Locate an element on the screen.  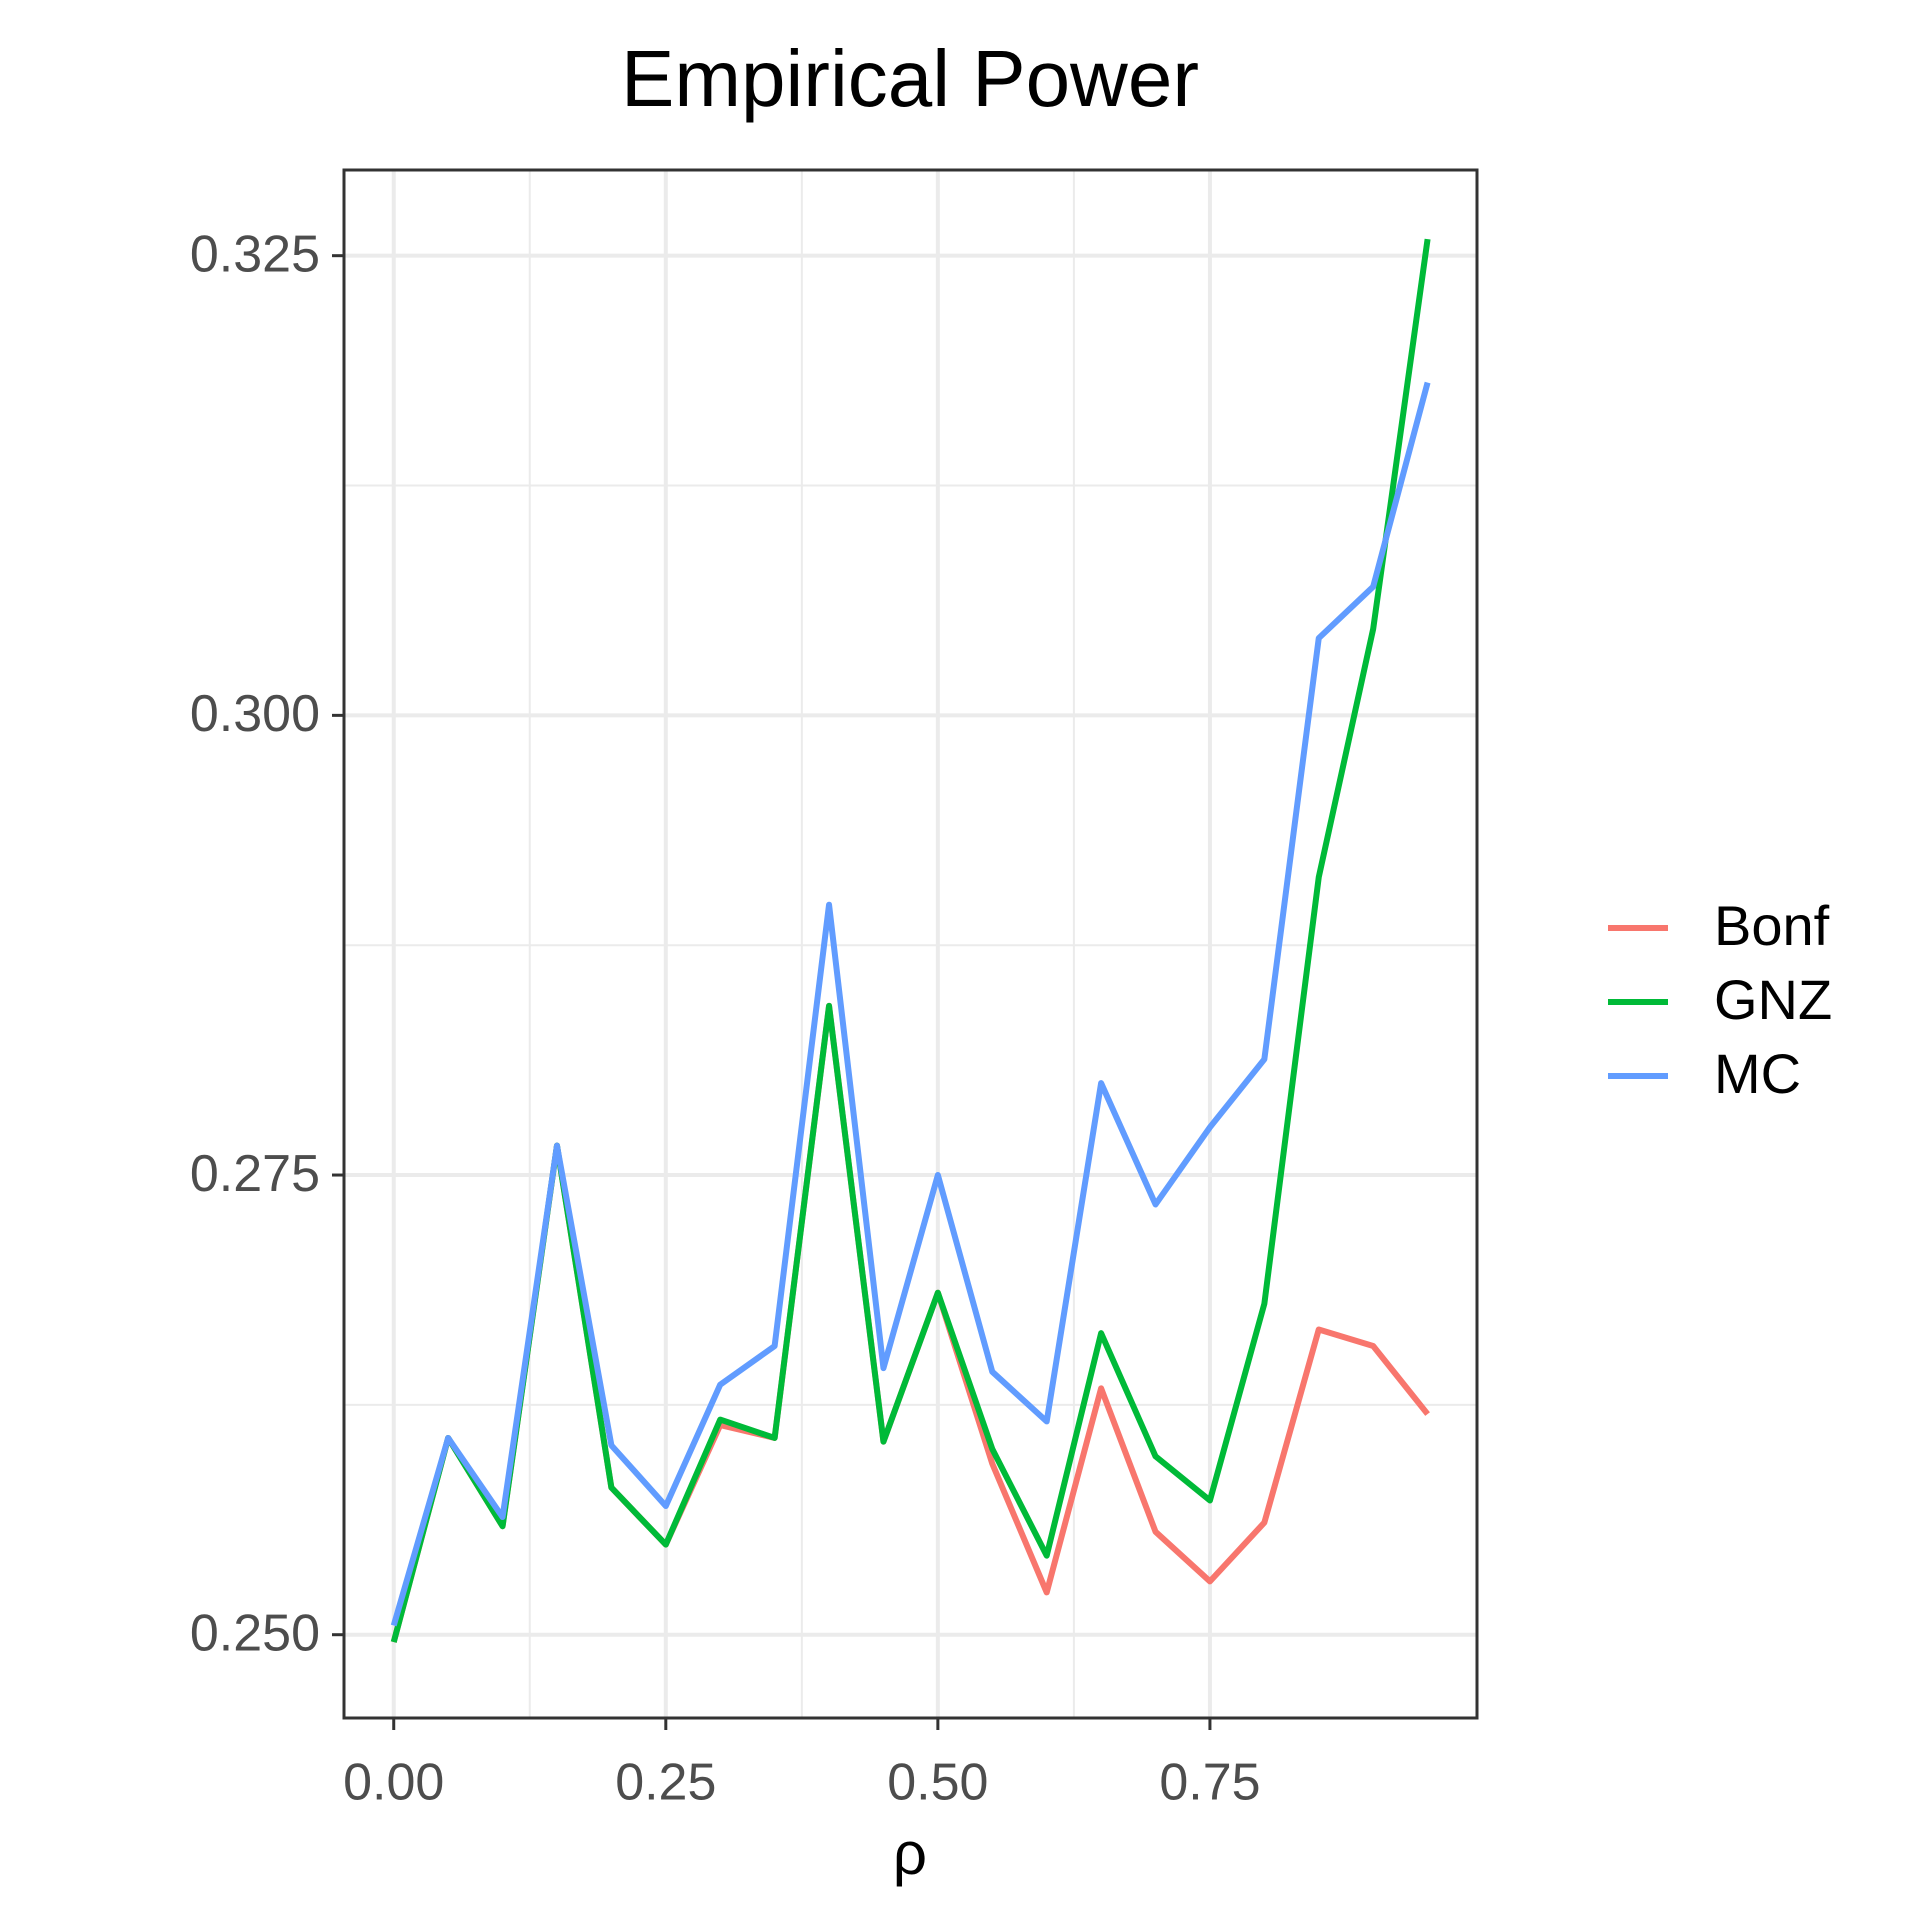
y-tick-label: 0.275 is located at coordinates (255, 1174).